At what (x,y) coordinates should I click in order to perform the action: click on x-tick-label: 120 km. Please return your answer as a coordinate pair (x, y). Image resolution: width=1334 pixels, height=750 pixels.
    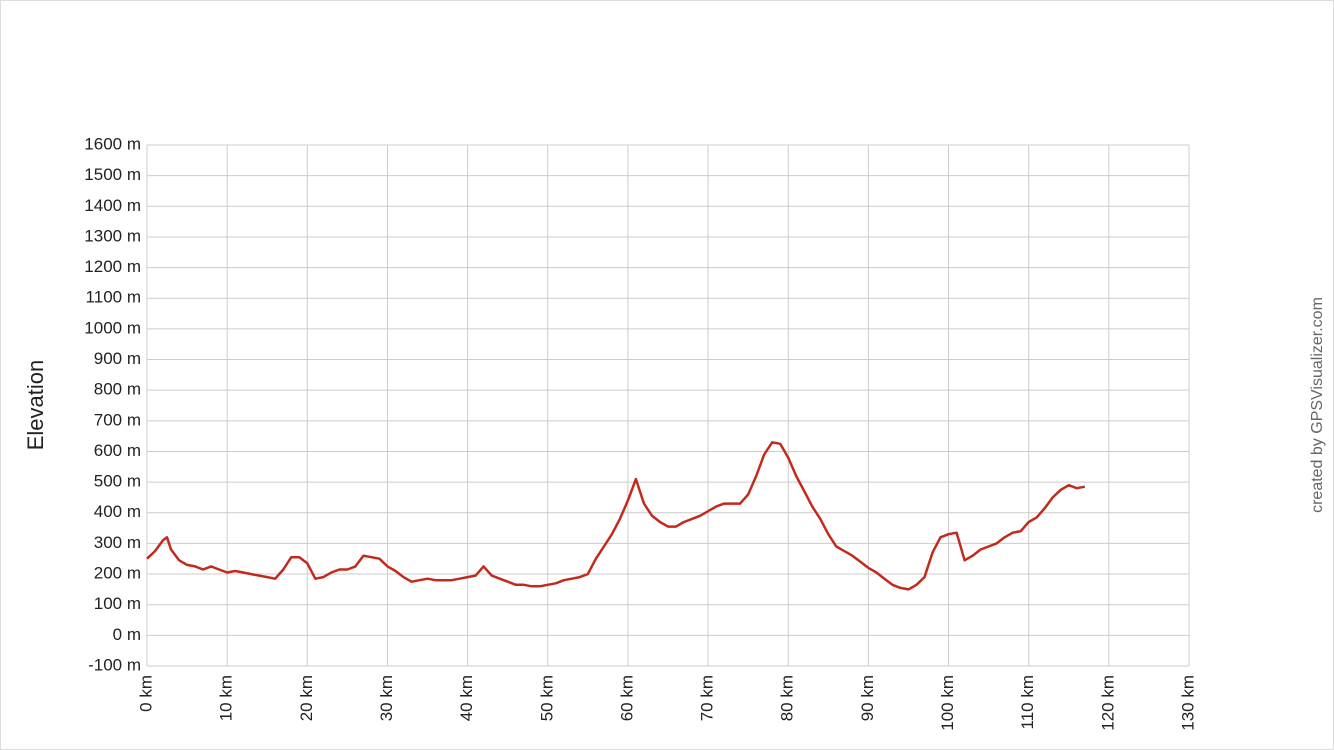
    Looking at the image, I should click on (1107, 703).